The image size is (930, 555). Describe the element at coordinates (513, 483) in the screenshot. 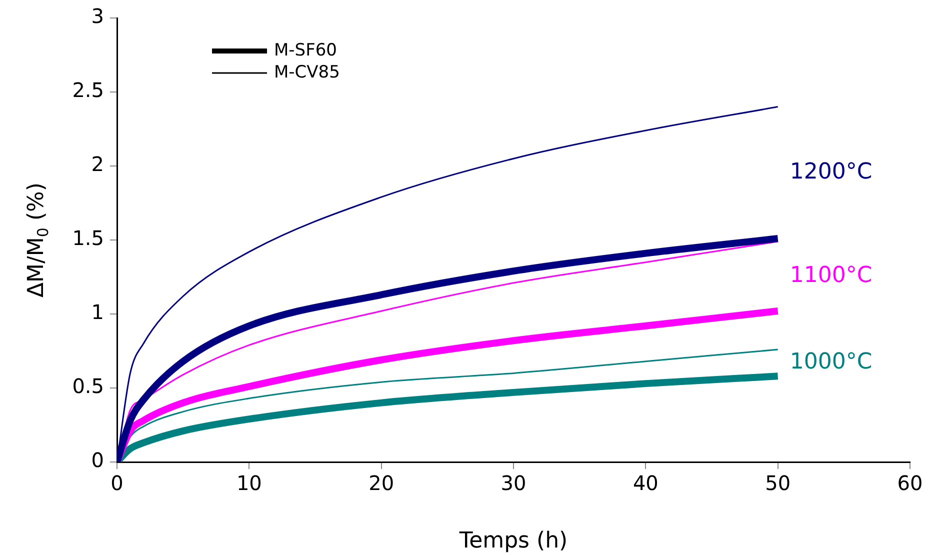

I see `x-tick-label: 30` at that location.